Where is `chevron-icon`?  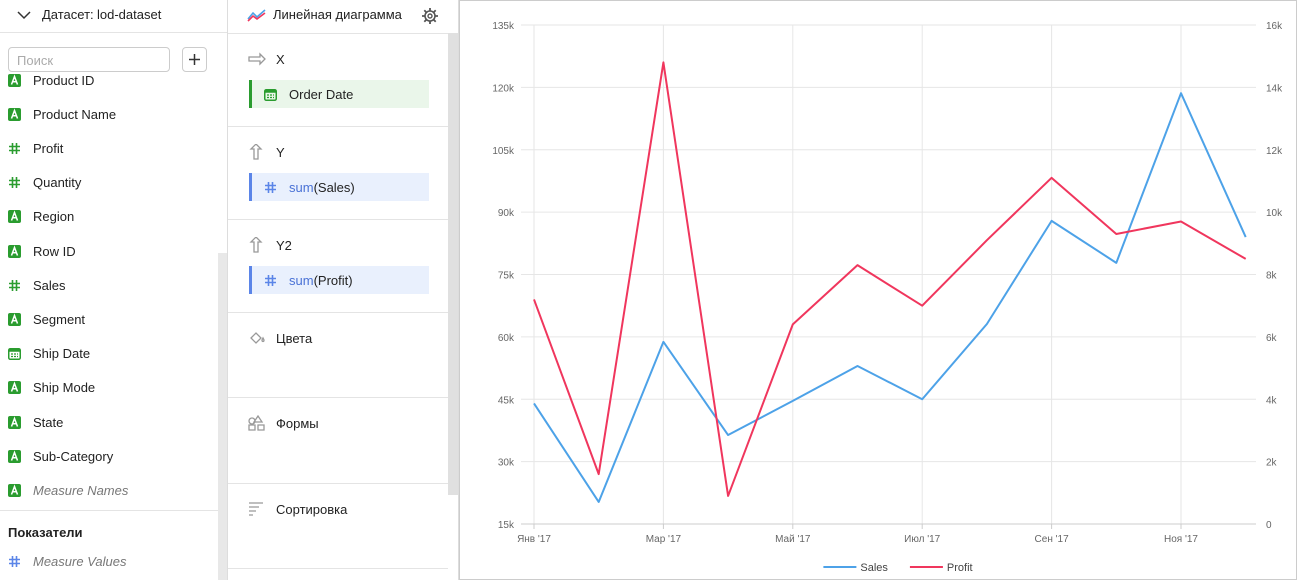
chevron-icon is located at coordinates (24, 15).